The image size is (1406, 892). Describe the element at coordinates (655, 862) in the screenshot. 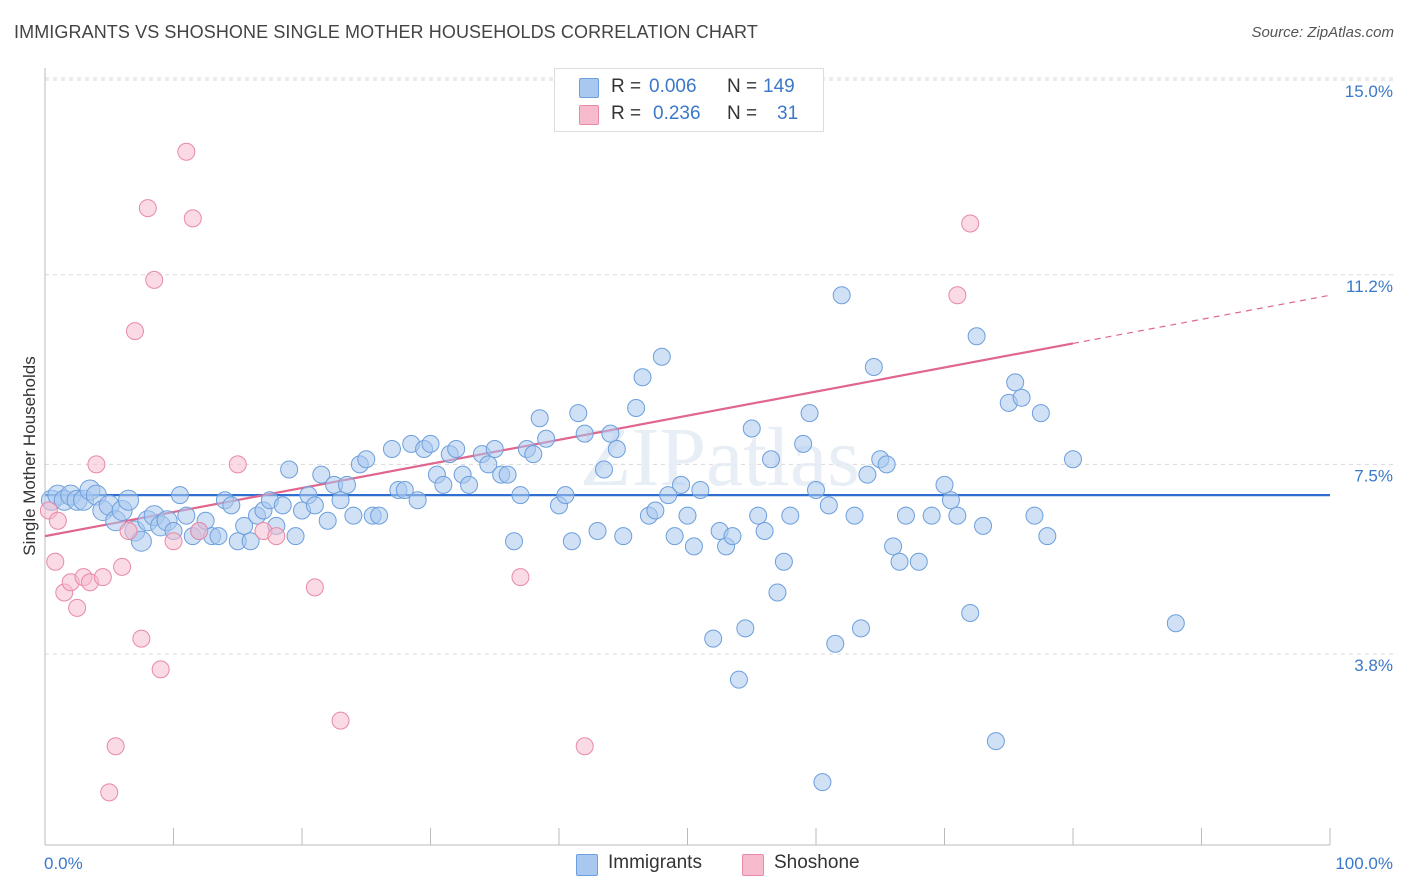

I see `immigrants-legend-label: Immigrants` at that location.